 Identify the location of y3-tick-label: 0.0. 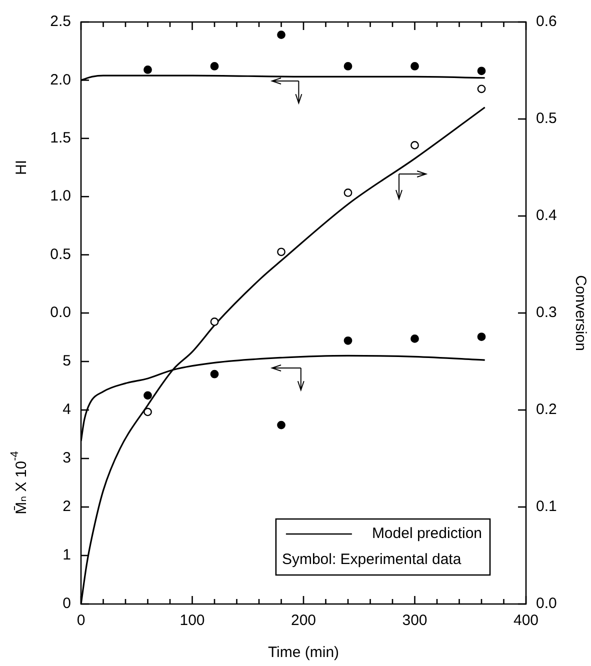
(60, 313).